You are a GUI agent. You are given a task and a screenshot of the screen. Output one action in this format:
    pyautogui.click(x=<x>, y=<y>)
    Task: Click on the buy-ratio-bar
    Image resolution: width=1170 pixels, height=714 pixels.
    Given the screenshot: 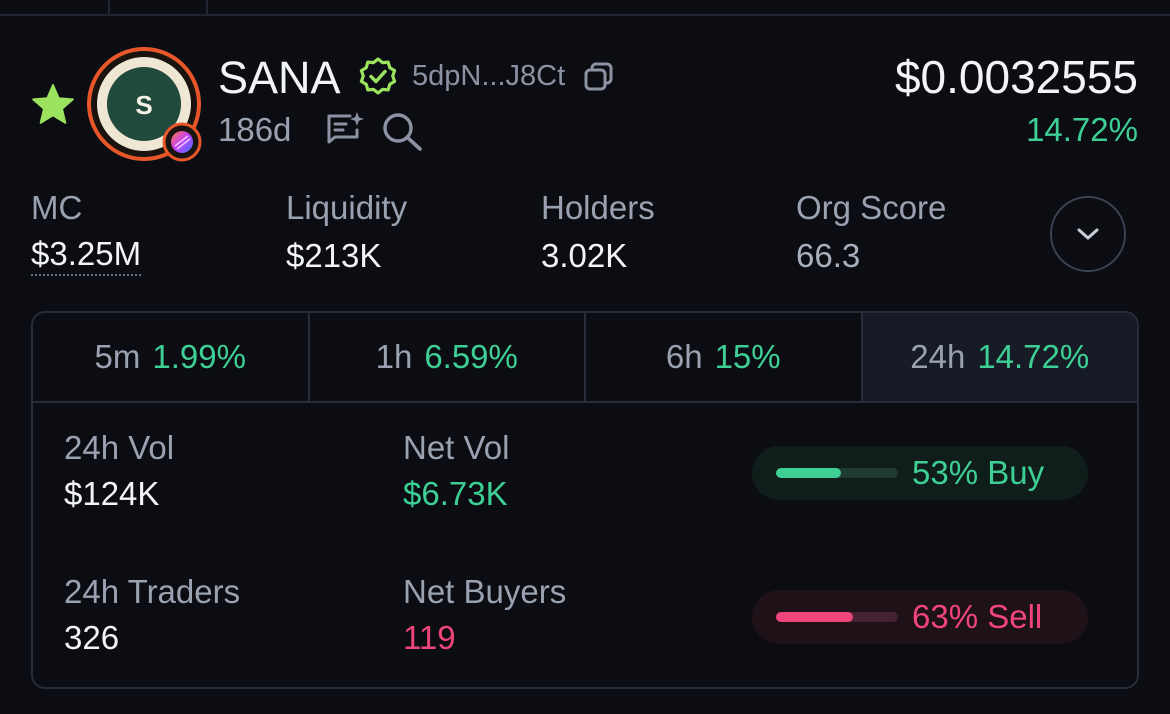 What is the action you would take?
    pyautogui.click(x=837, y=473)
    